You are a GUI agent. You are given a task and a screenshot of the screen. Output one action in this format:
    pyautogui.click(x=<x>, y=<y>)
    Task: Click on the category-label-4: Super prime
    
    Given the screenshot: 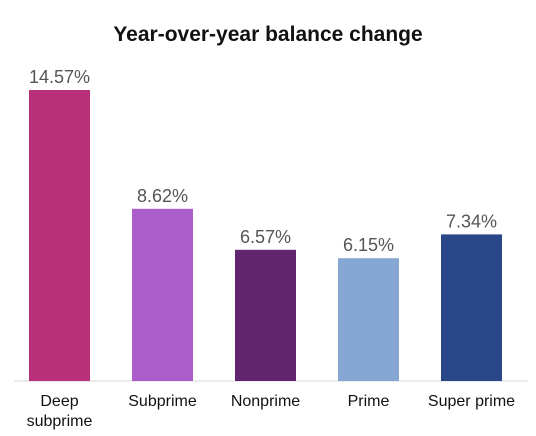 What is the action you would take?
    pyautogui.click(x=471, y=401)
    